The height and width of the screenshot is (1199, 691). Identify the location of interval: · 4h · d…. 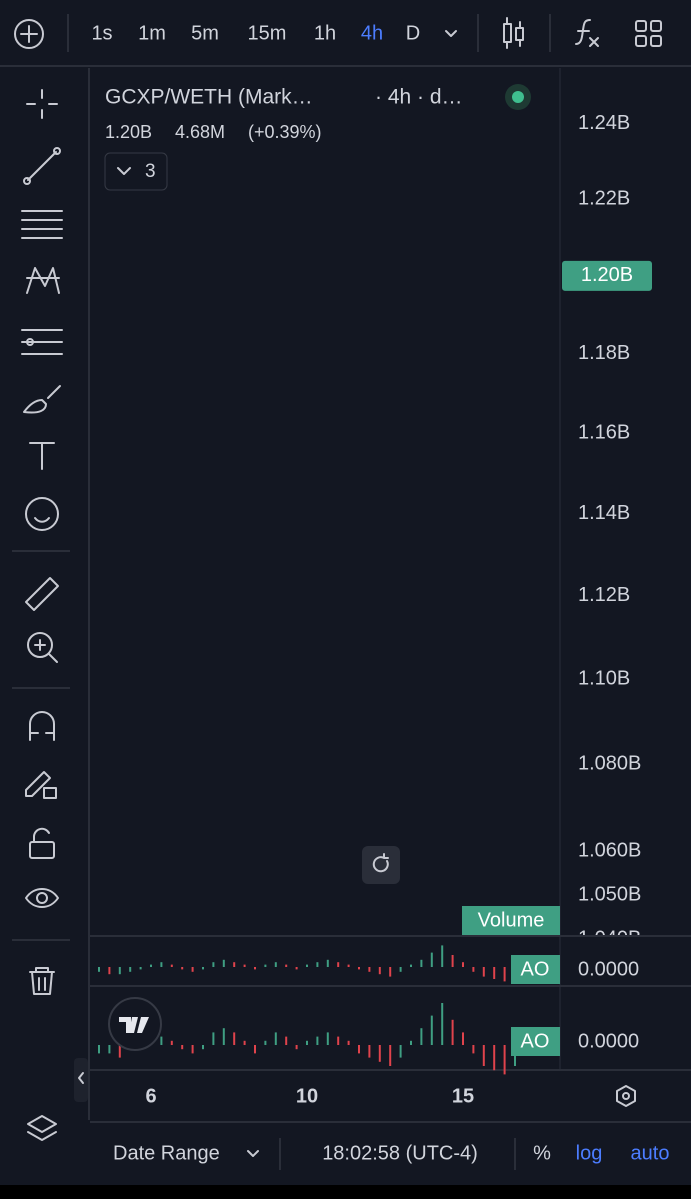
(419, 97).